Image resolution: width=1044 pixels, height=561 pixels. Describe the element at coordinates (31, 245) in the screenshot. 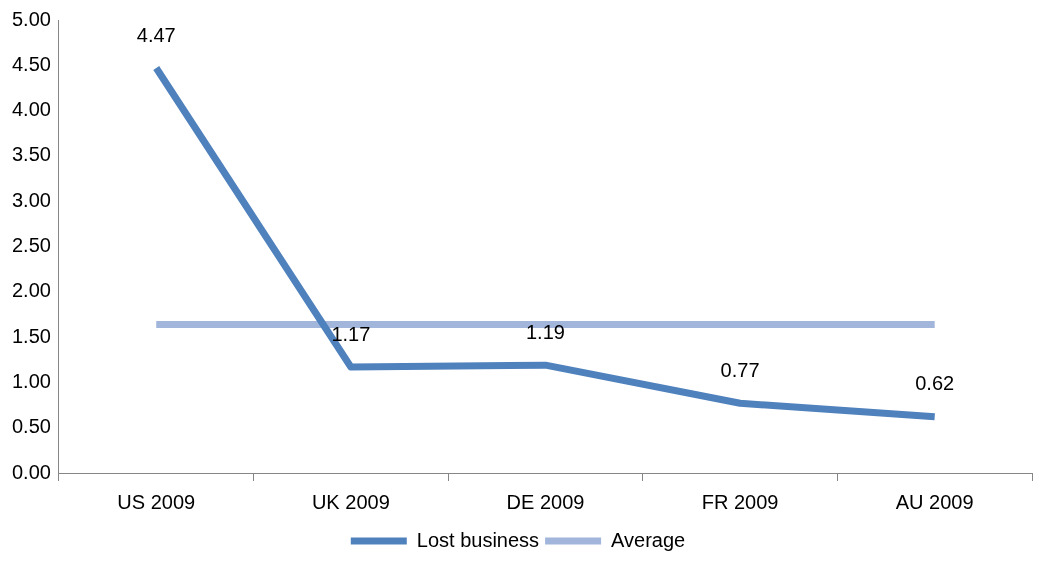

I see `y-tick-label: 2.50` at that location.